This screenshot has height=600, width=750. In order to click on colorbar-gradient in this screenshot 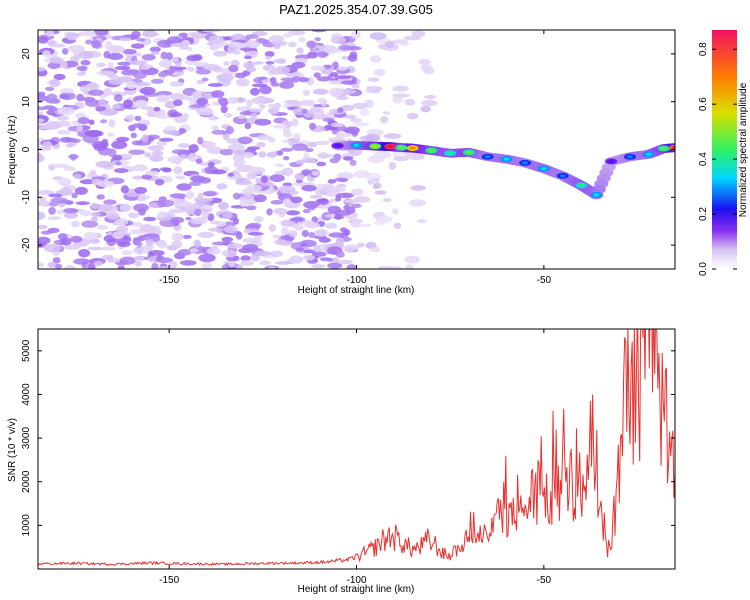, I will do `click(724, 149)`.